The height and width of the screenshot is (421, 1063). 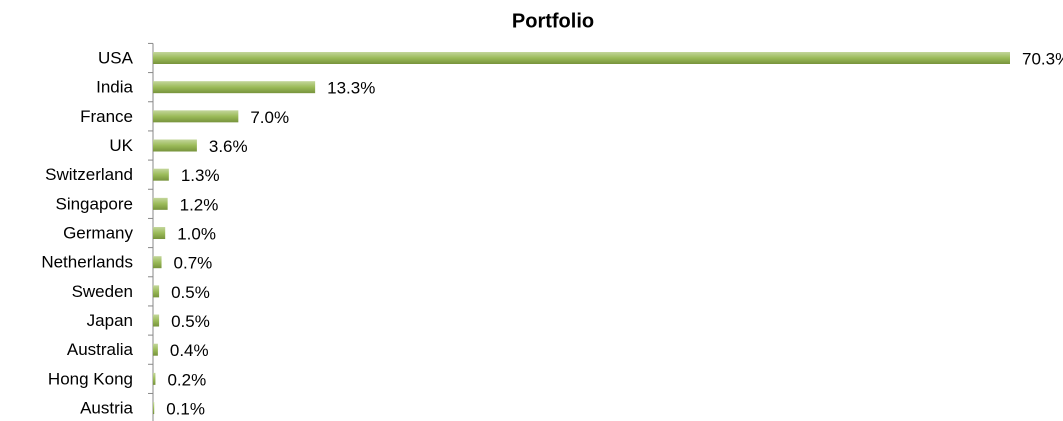 What do you see at coordinates (94, 203) in the screenshot?
I see `y-tick-label: Singapore` at bounding box center [94, 203].